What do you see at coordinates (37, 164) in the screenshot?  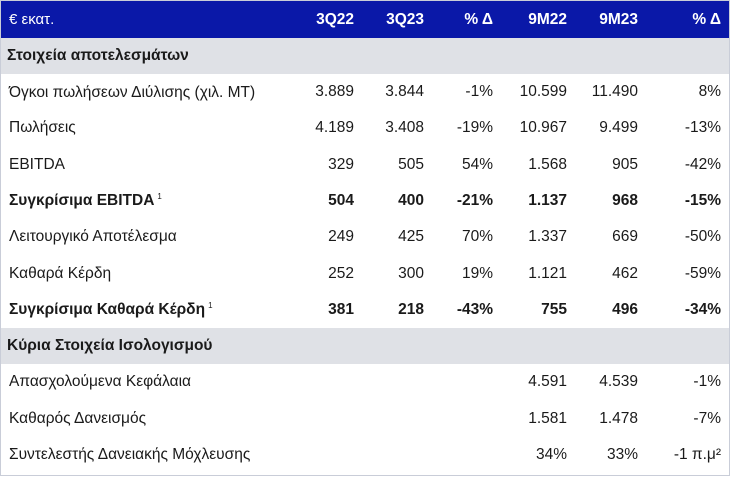 I see `row-label: EBITDA` at bounding box center [37, 164].